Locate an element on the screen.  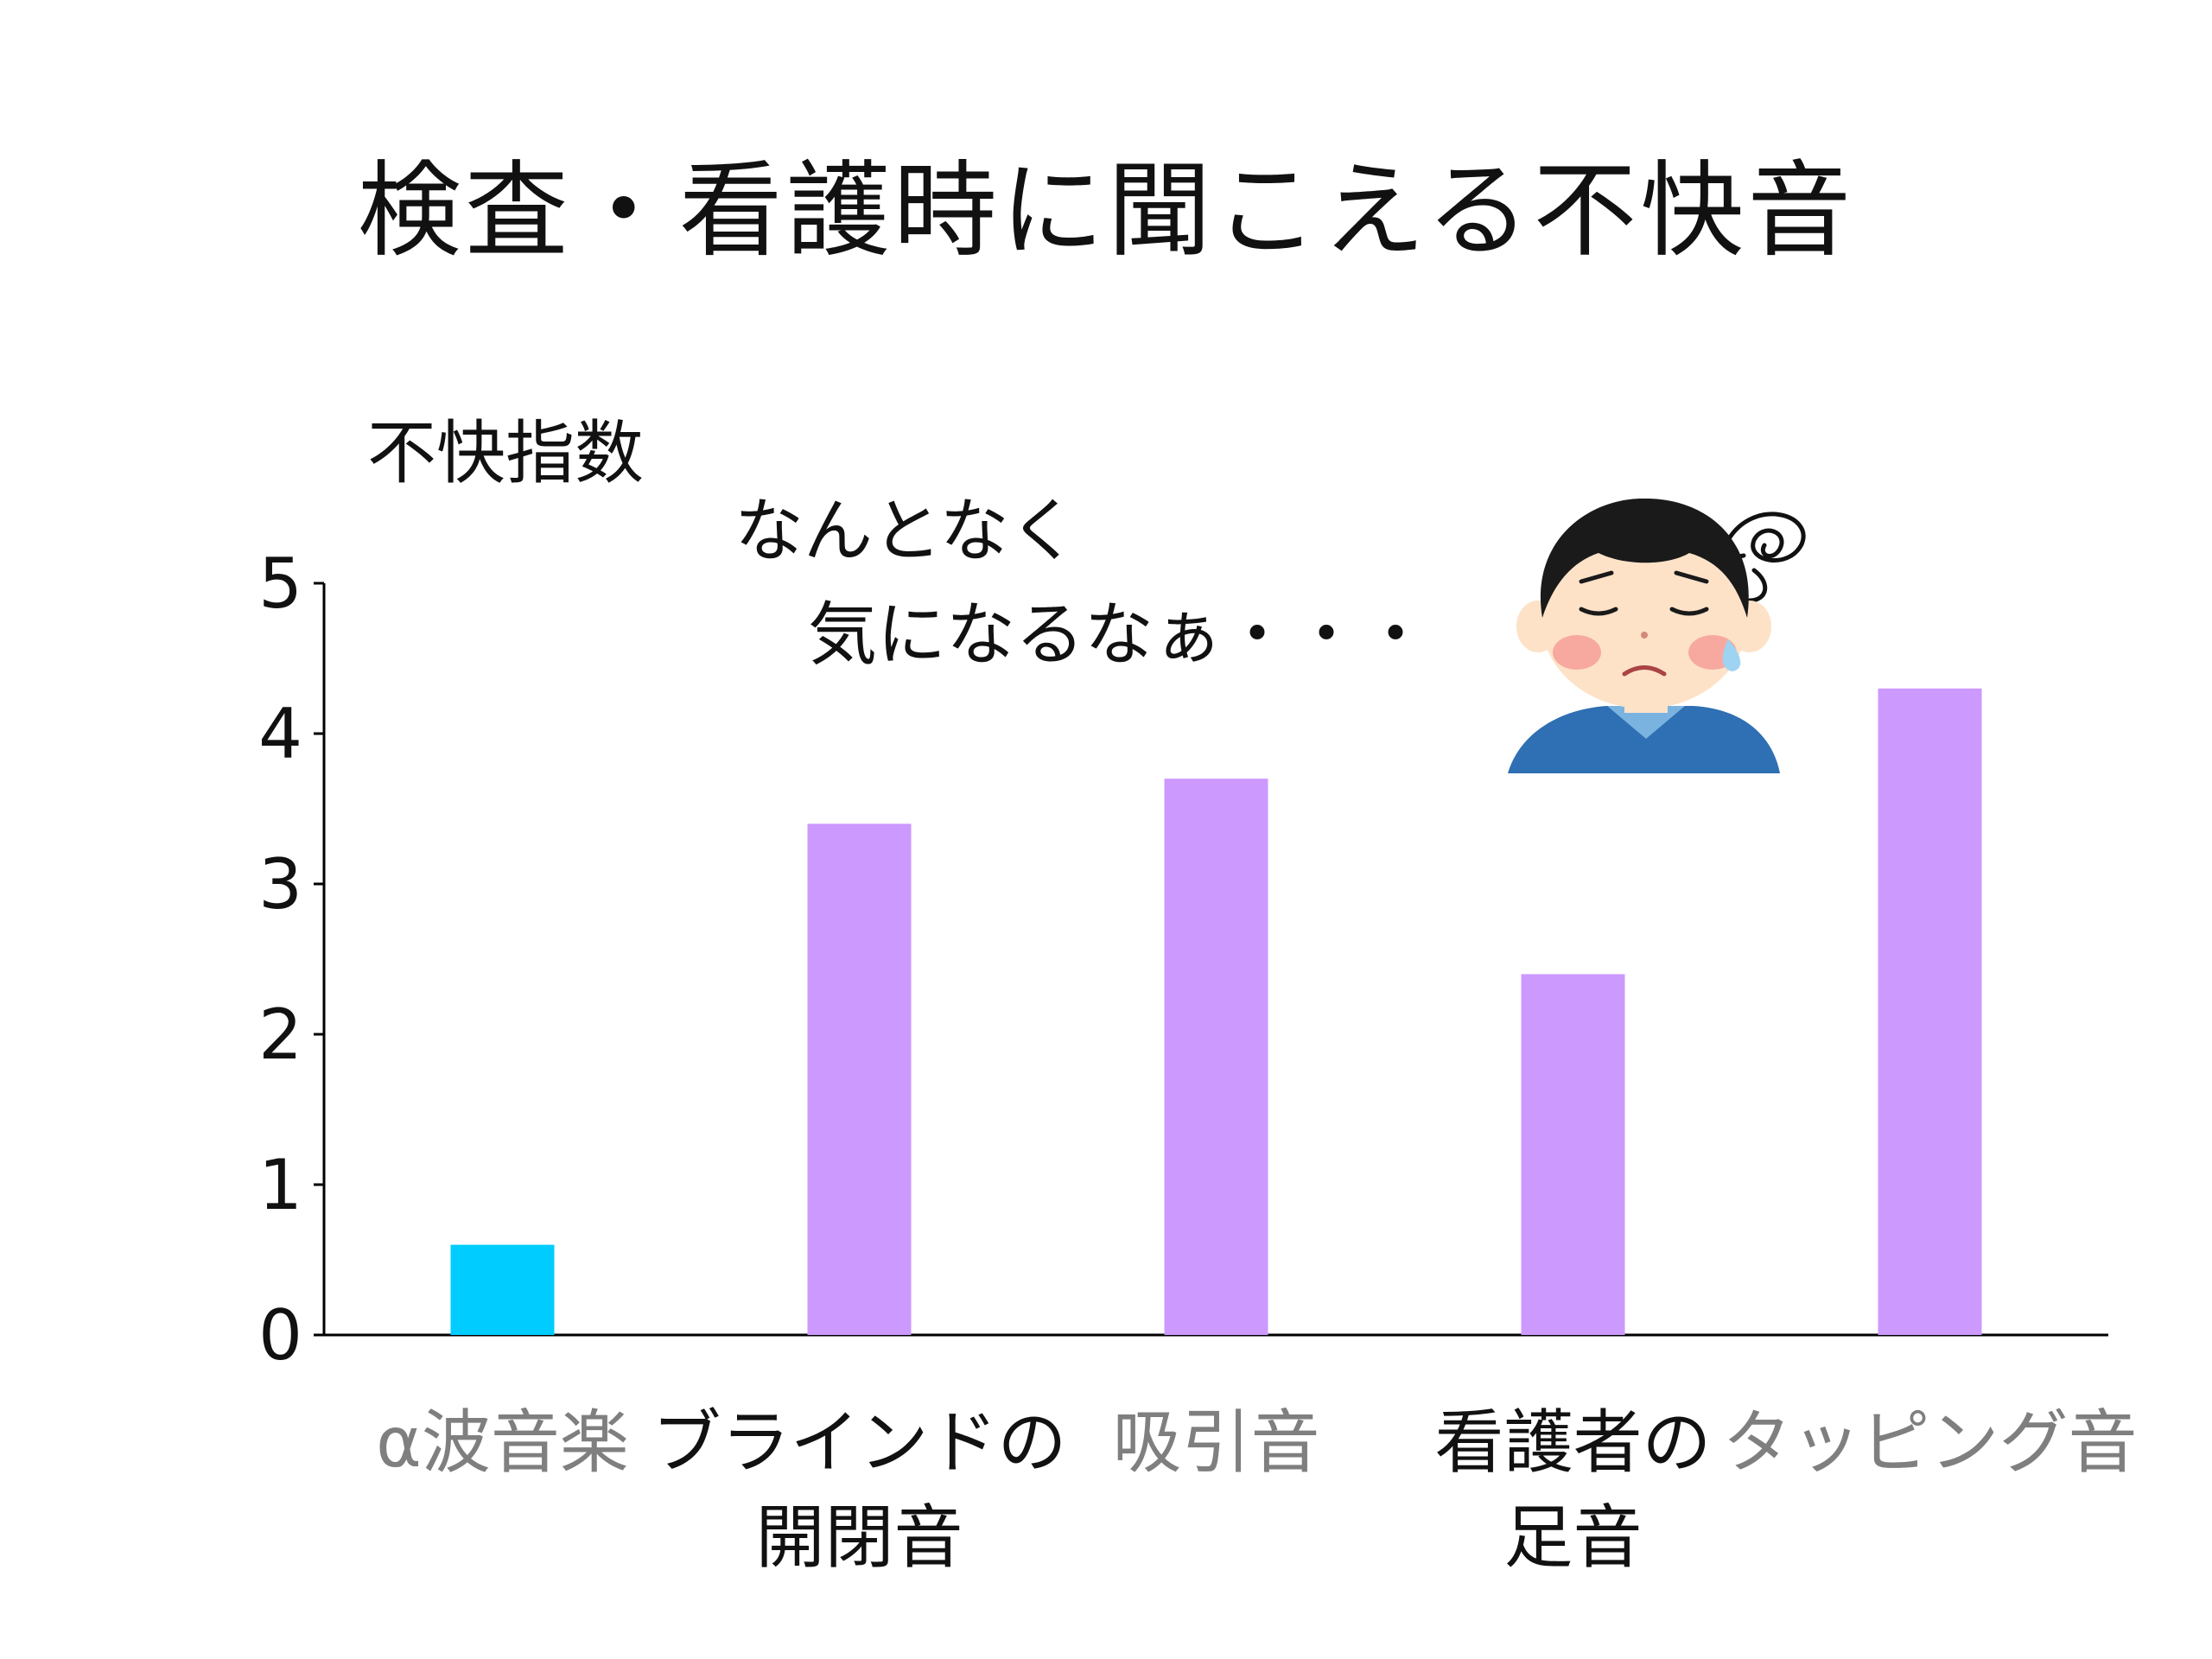
y-tick-label: 5 is located at coordinates (280, 583).